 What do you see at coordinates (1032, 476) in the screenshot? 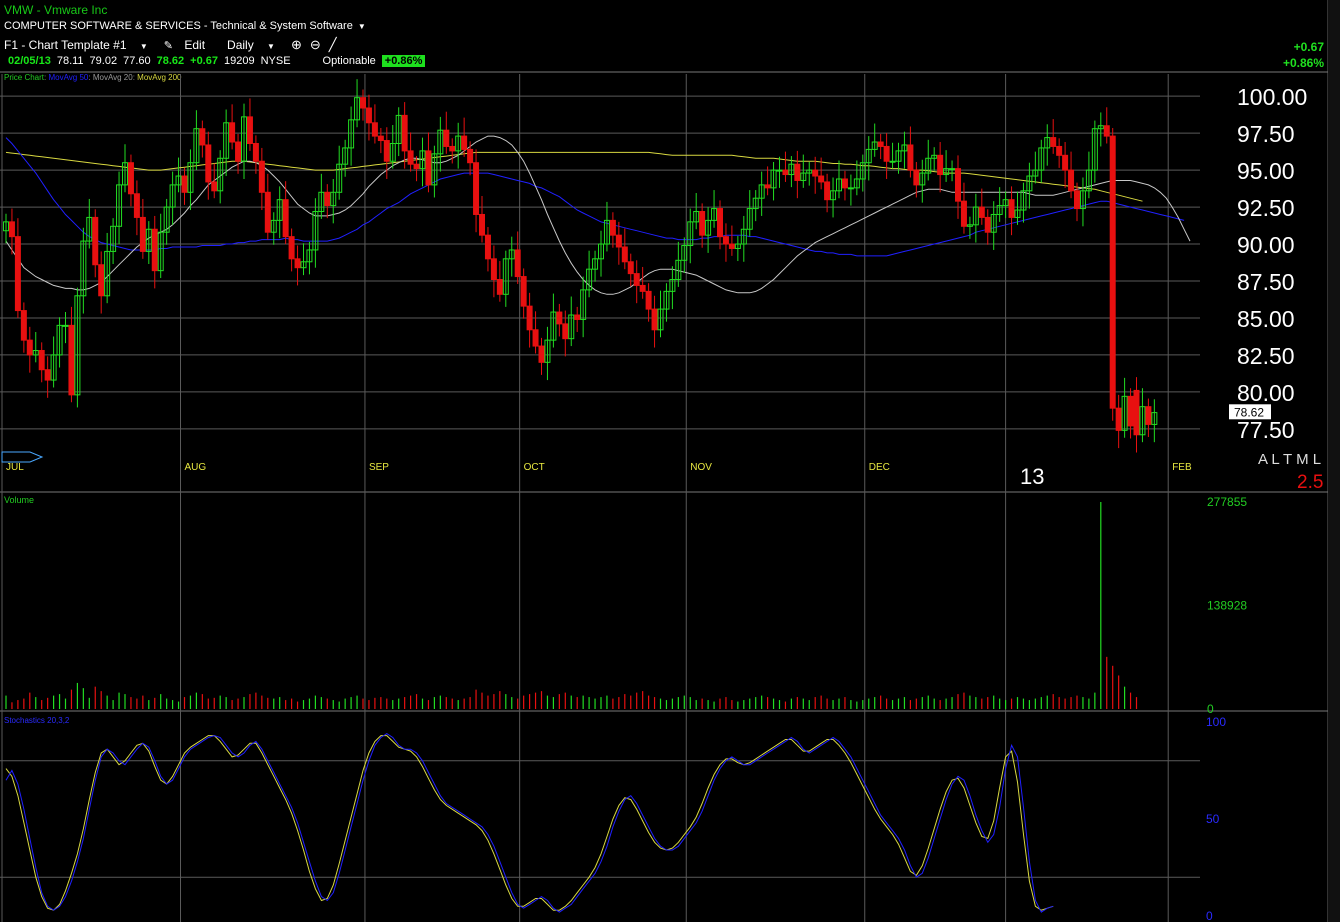
I see `year-label: 13` at bounding box center [1032, 476].